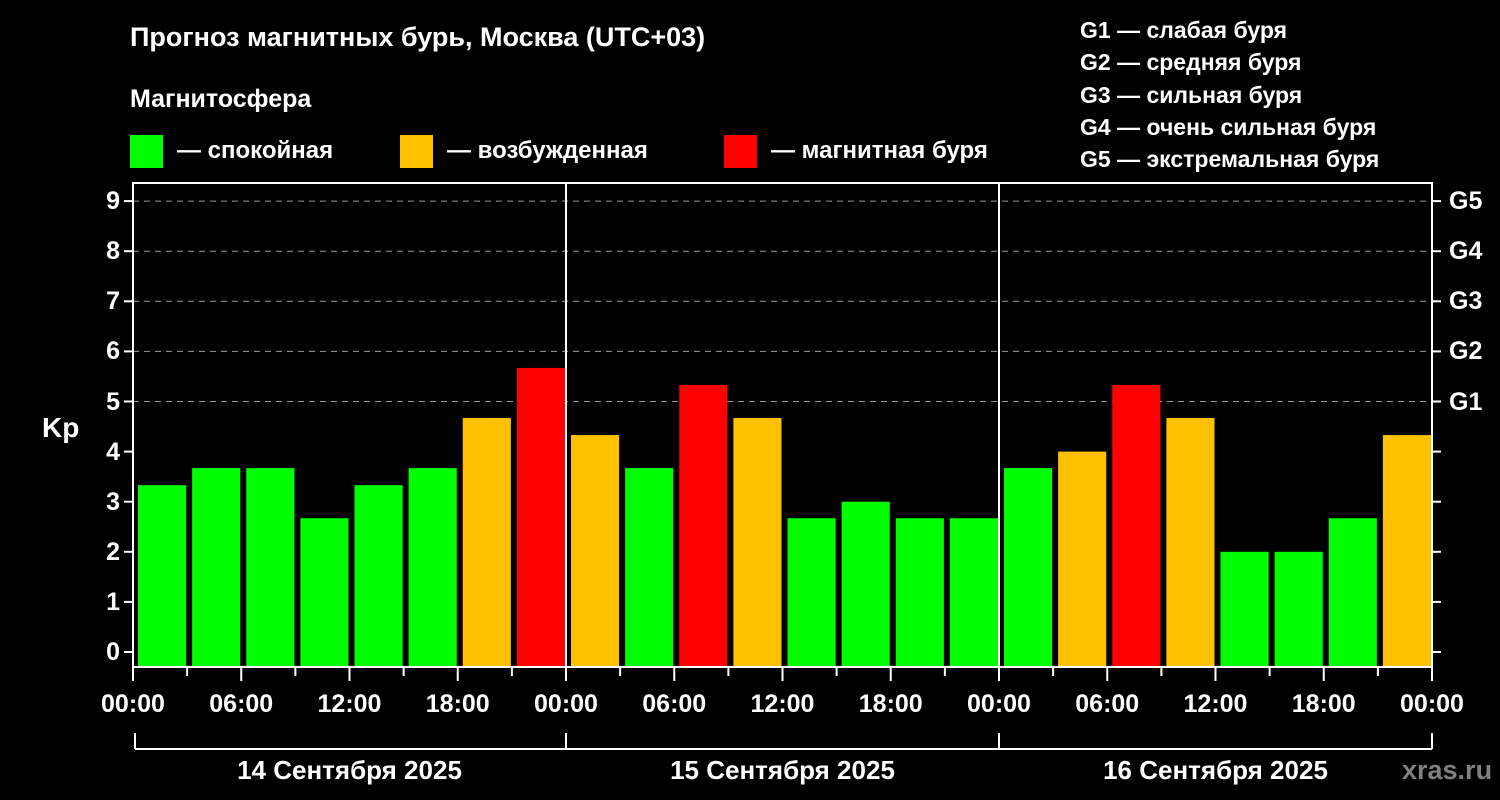 The width and height of the screenshot is (1500, 800). I want to click on legend-active: — возбужденная, so click(524, 151).